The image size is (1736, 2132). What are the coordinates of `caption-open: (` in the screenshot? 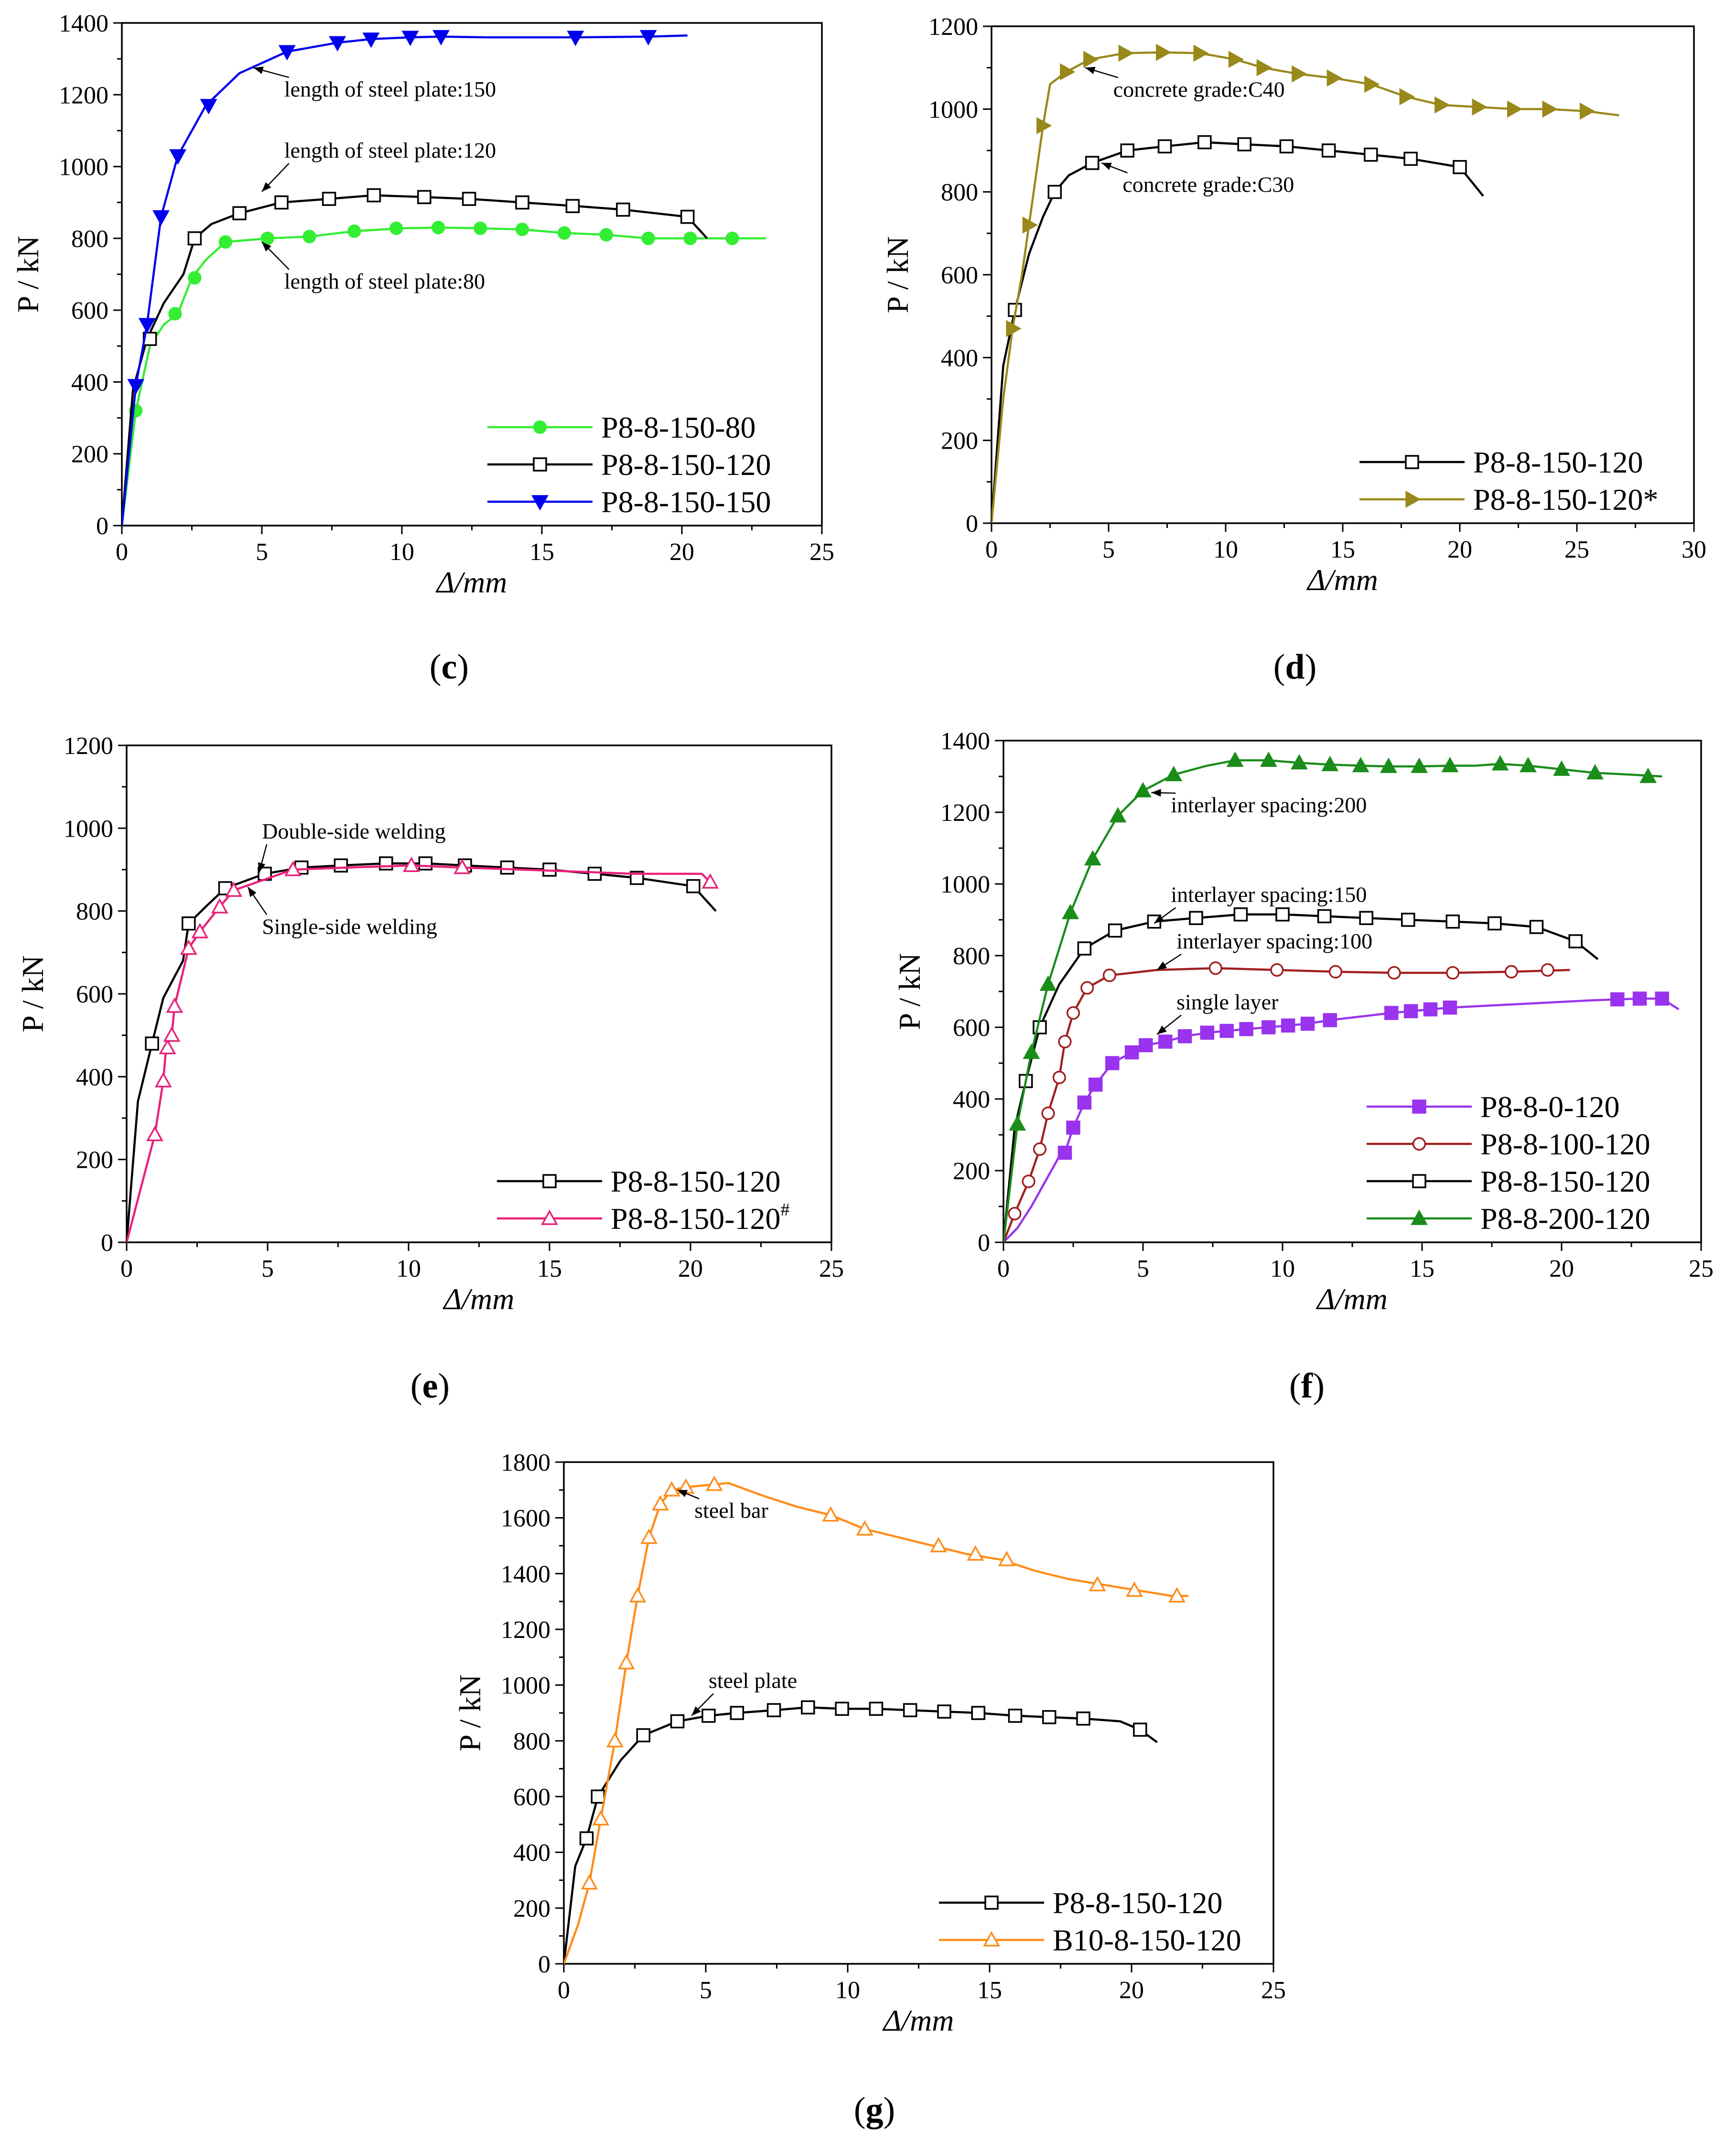 It's located at (416, 1386).